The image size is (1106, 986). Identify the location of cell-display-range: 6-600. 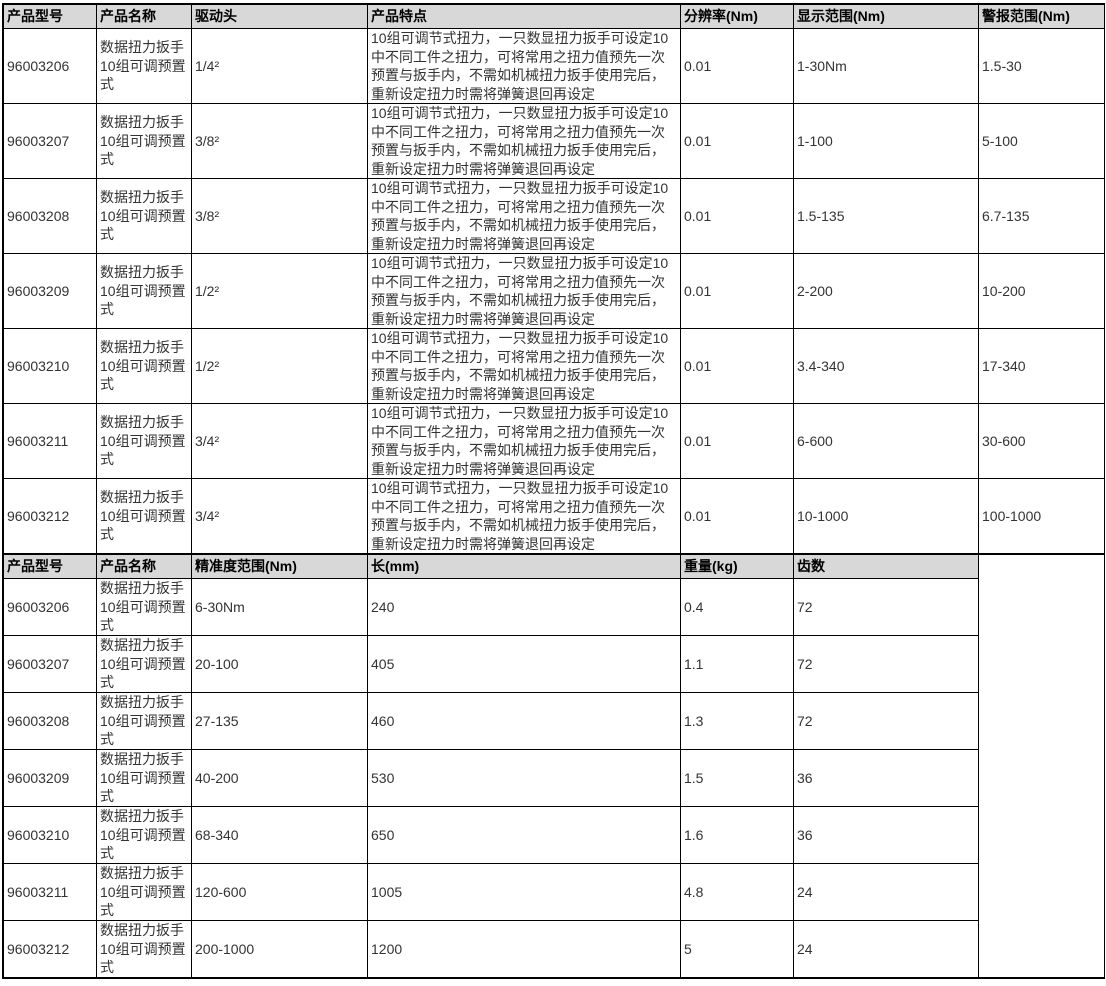
(886, 441).